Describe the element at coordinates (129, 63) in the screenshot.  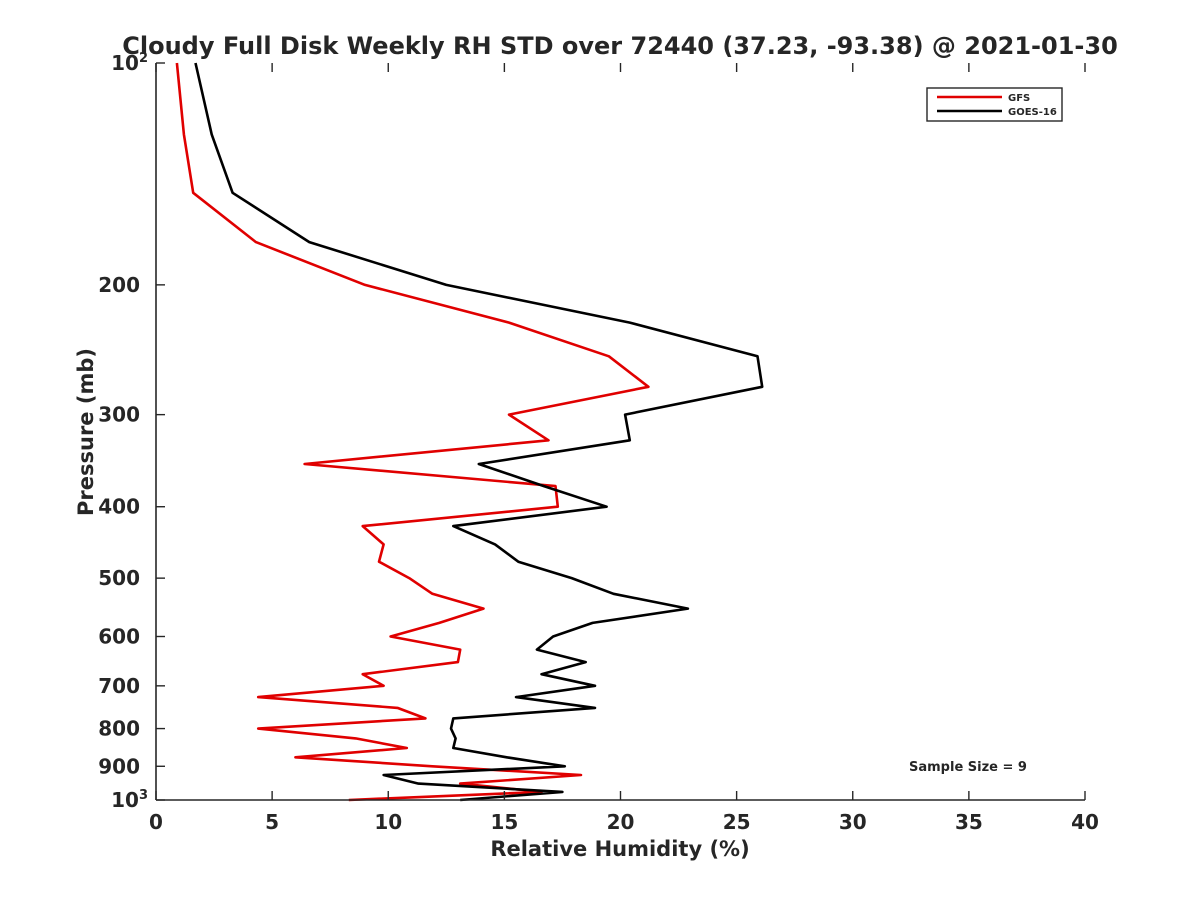
I see `y-tick-label: 102` at that location.